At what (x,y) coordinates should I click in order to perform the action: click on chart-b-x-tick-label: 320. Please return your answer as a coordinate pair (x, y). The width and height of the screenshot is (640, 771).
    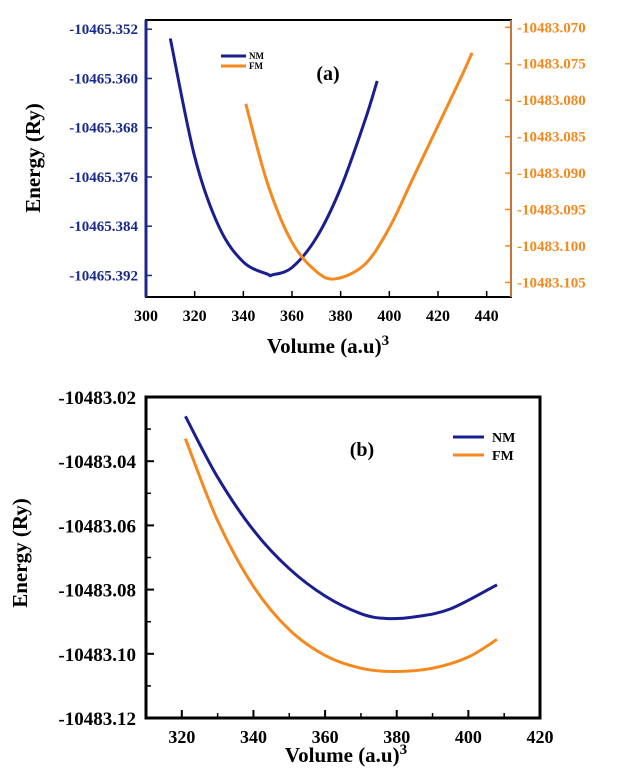
    Looking at the image, I should click on (181, 737).